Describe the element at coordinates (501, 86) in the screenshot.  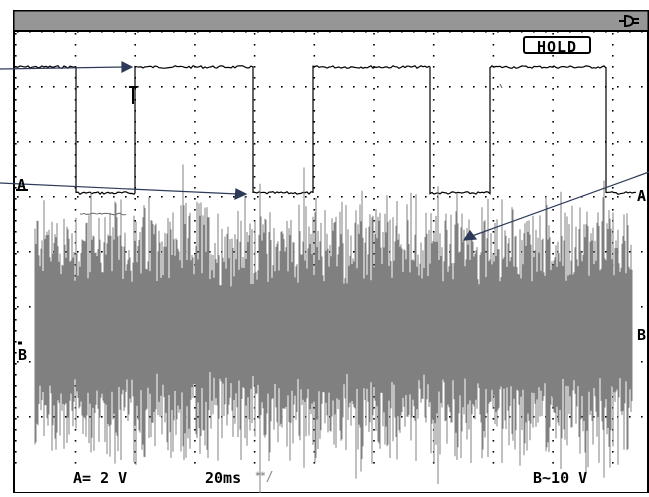
I see `cursor-mark` at that location.